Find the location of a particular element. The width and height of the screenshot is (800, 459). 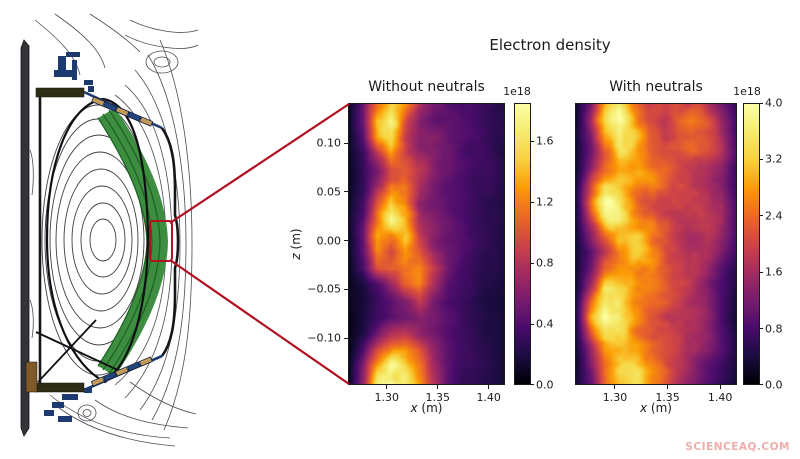

colorbar-scale-label-with: 1e18 is located at coordinates (747, 91).